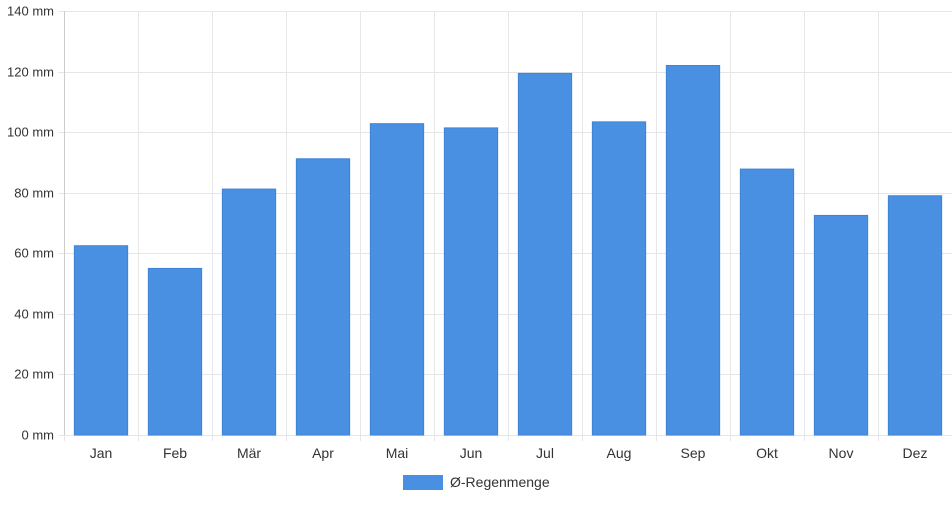  Describe the element at coordinates (619, 278) in the screenshot. I see `bar-aug` at that location.